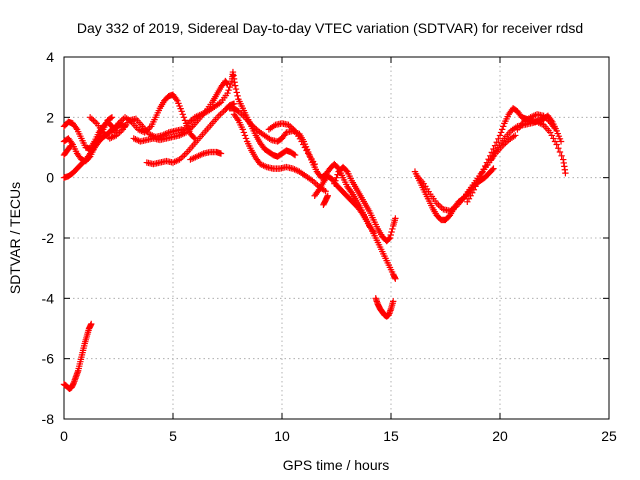 This screenshot has width=640, height=480. Describe the element at coordinates (50, 57) in the screenshot. I see `y-tick-label: 4` at that location.